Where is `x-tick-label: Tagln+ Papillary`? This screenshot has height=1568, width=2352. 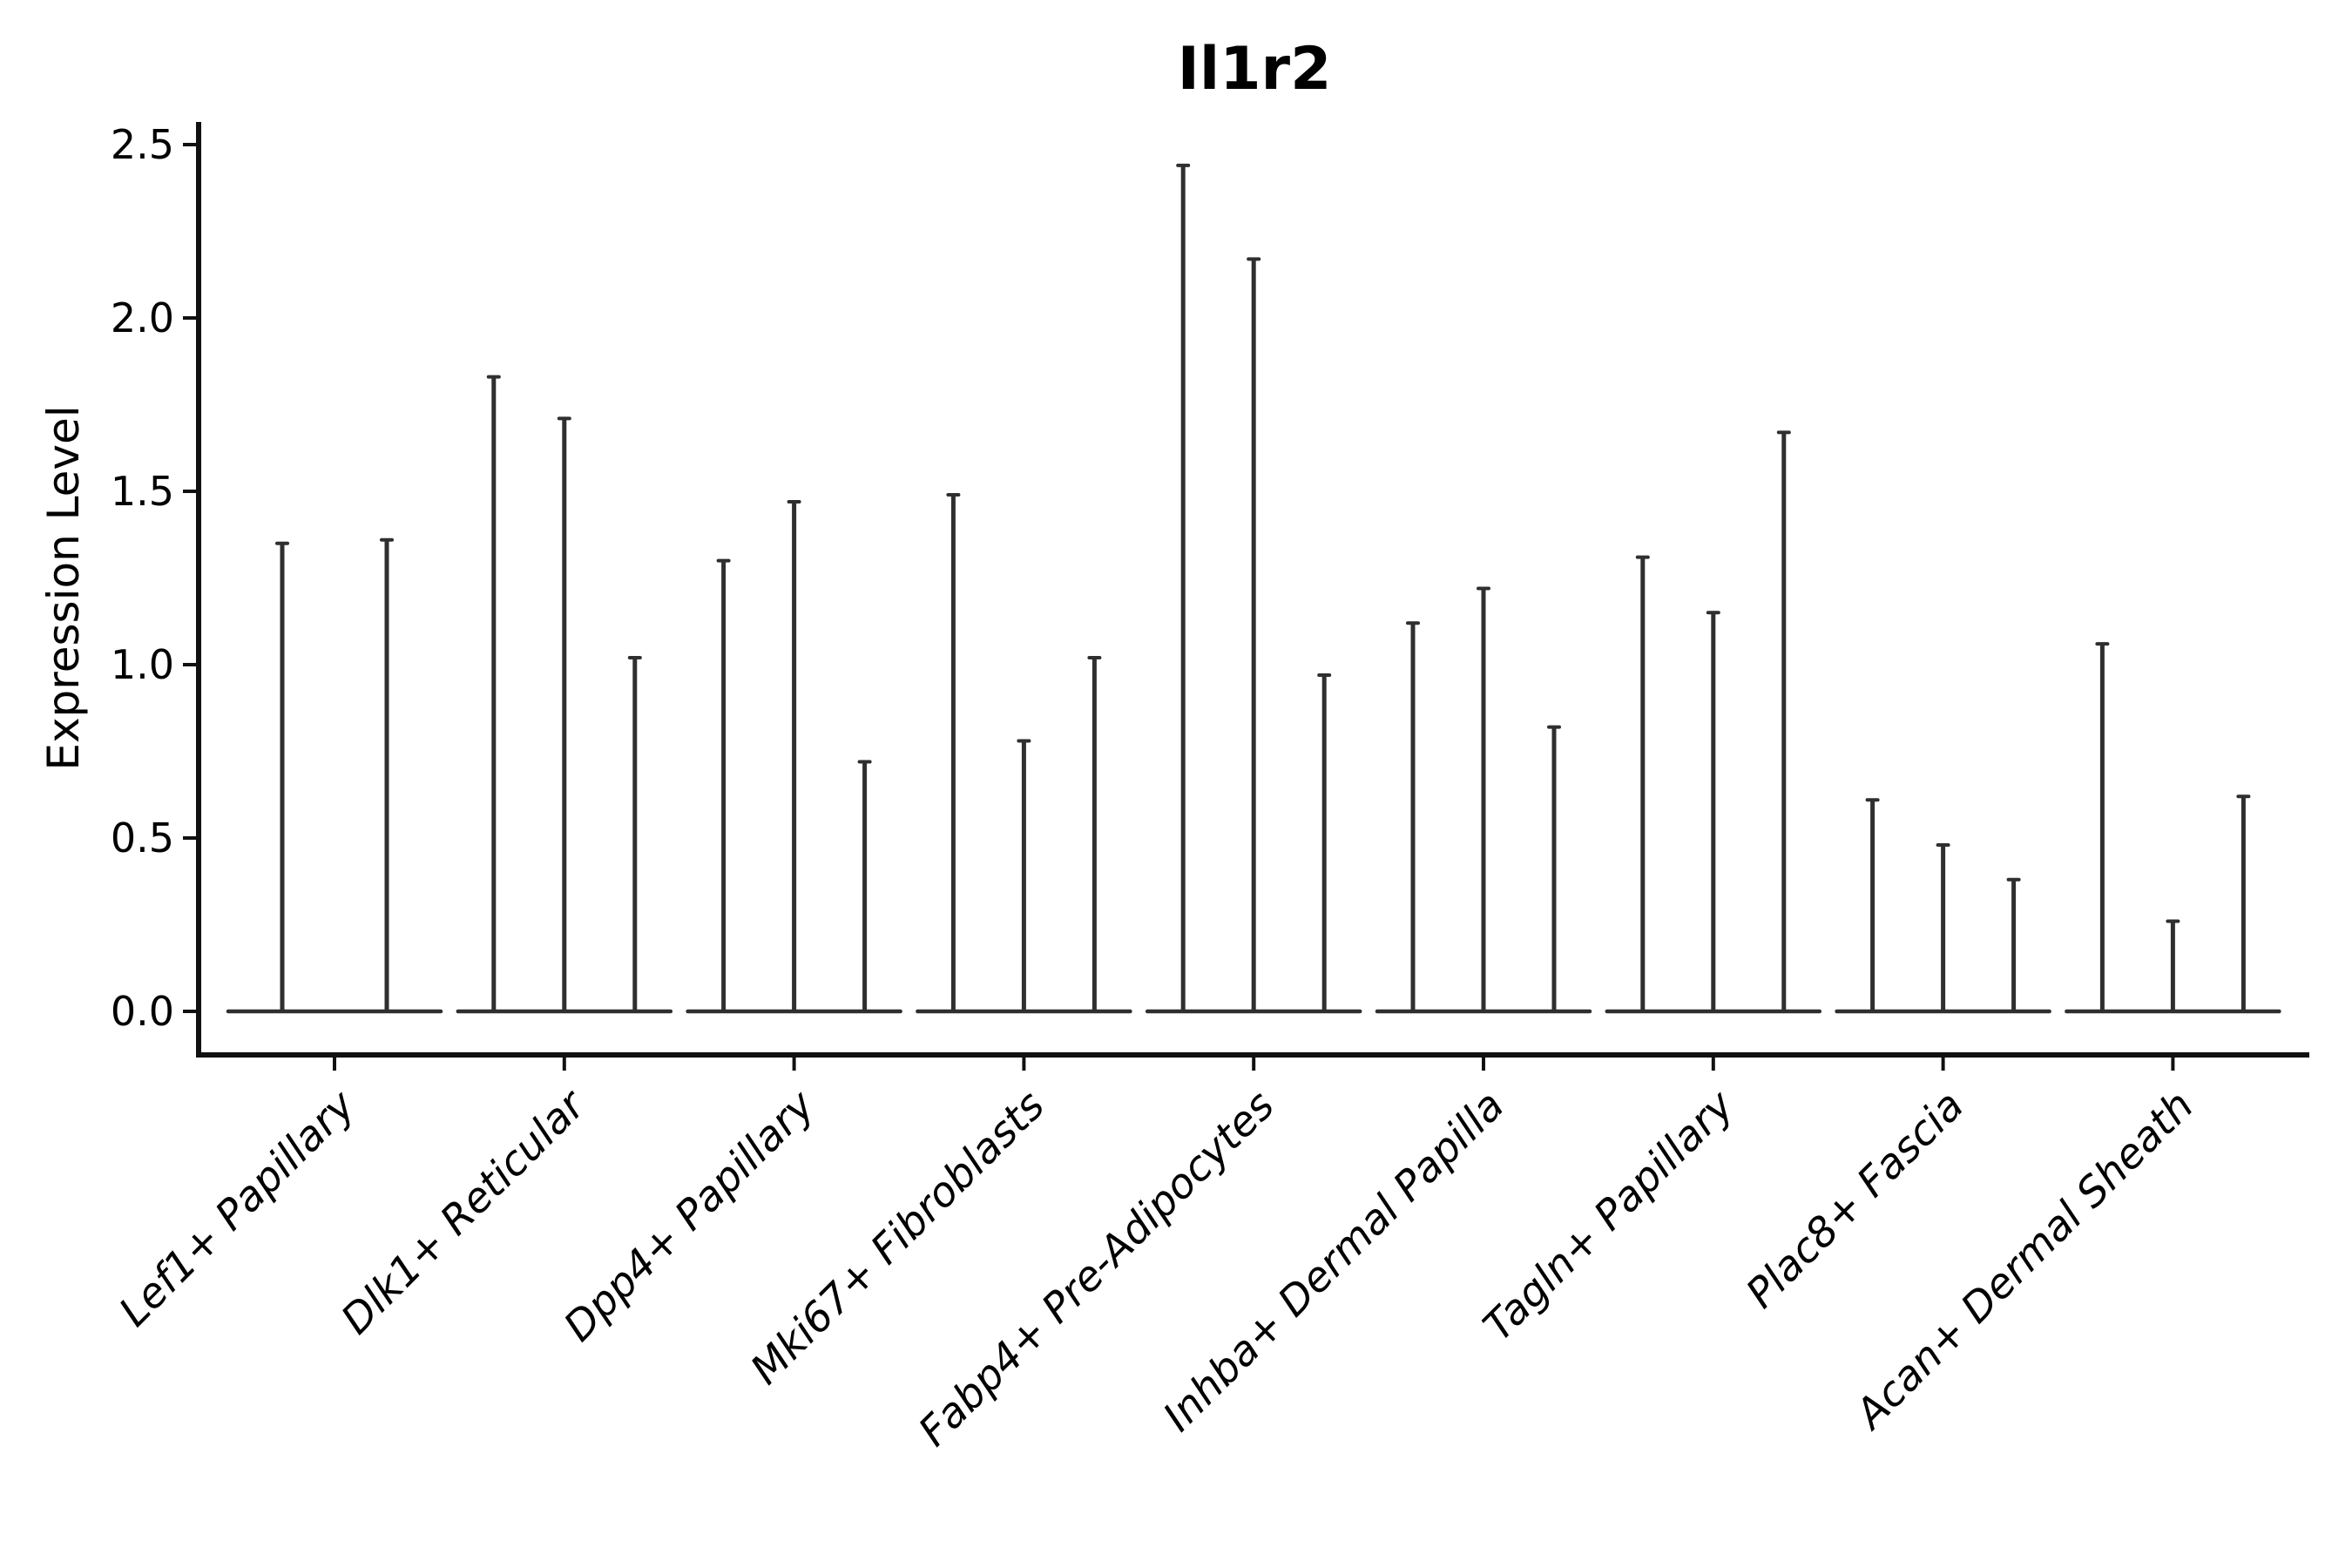
x-tick-label: Tagln+ Papillary is located at coordinates (1610, 1216).